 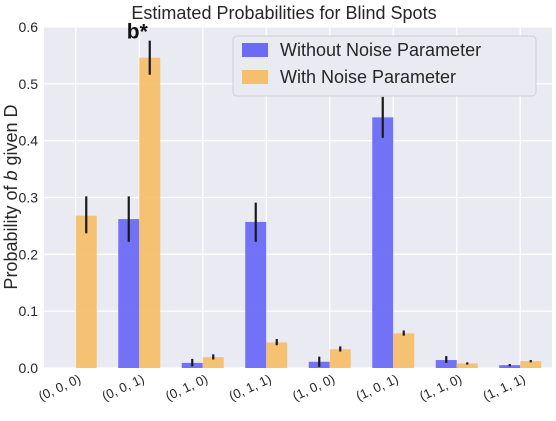 I want to click on y-tick-label: 0.1, so click(x=29, y=311).